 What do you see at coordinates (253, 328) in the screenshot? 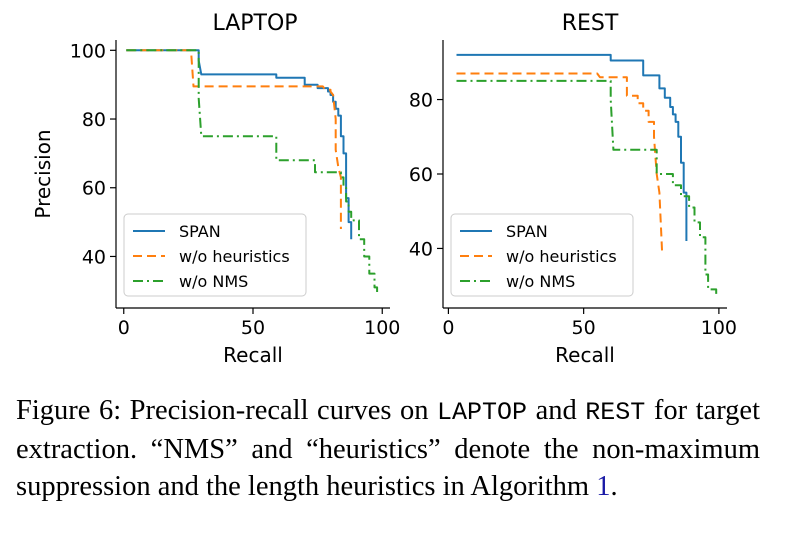
I see `laptop-xtick-label: 50` at bounding box center [253, 328].